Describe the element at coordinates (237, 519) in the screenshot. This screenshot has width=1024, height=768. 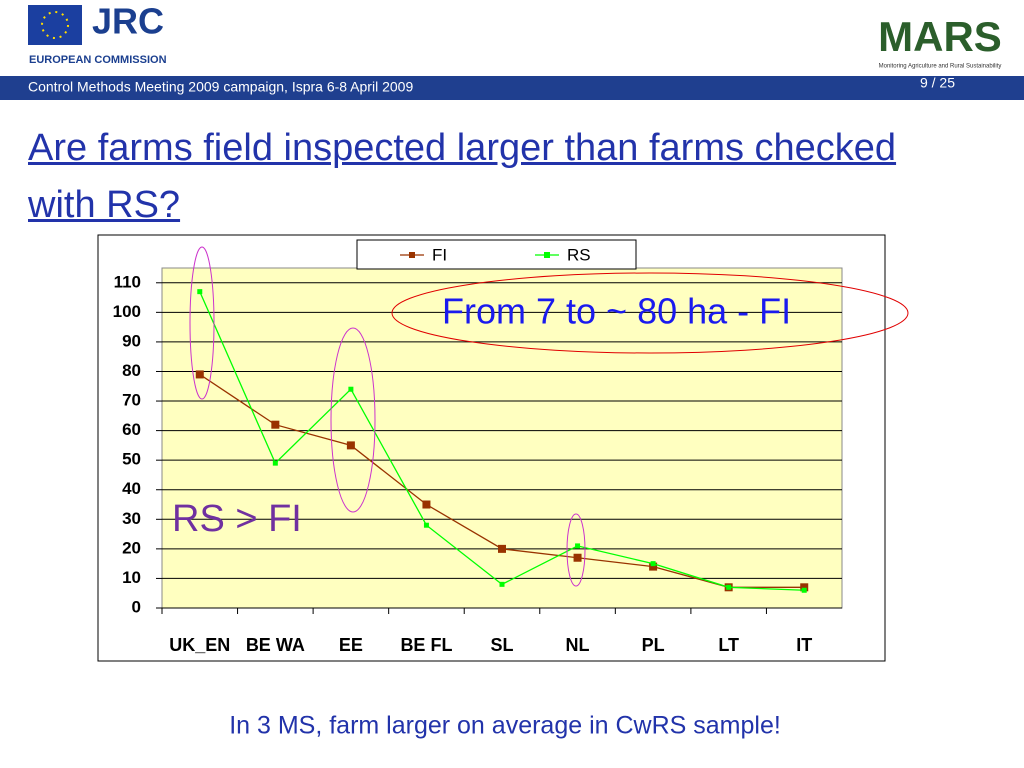
I see `annotation: RS > FI` at that location.